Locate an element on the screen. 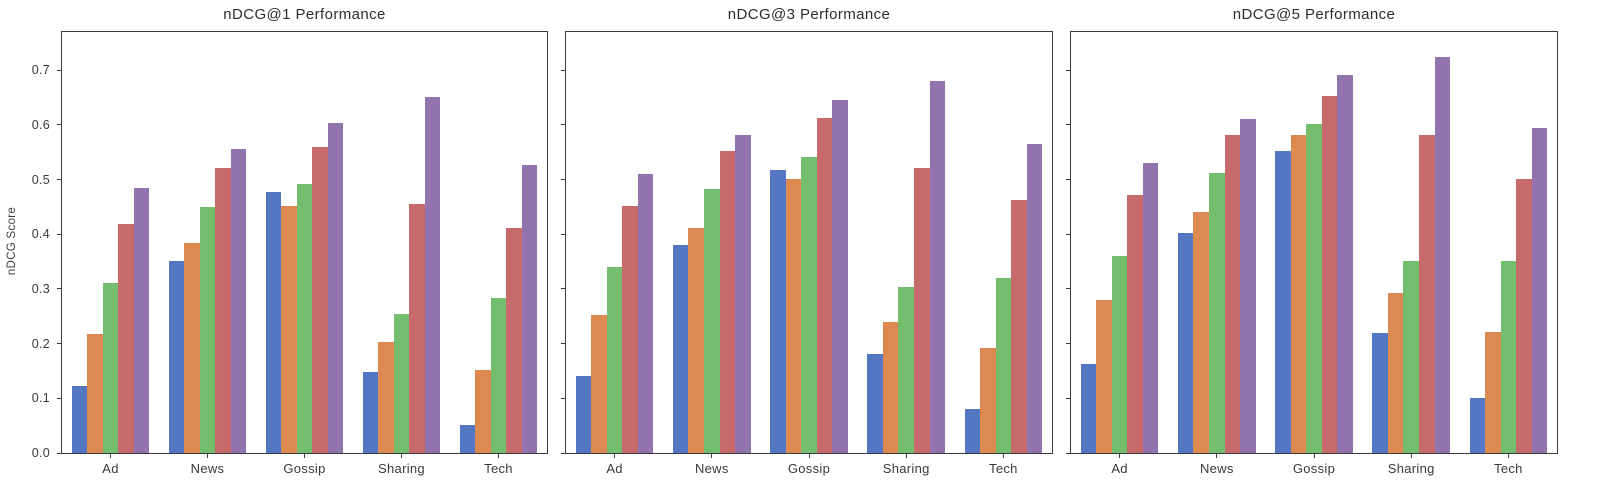  y-tick-label: 0.2 is located at coordinates (40, 343).